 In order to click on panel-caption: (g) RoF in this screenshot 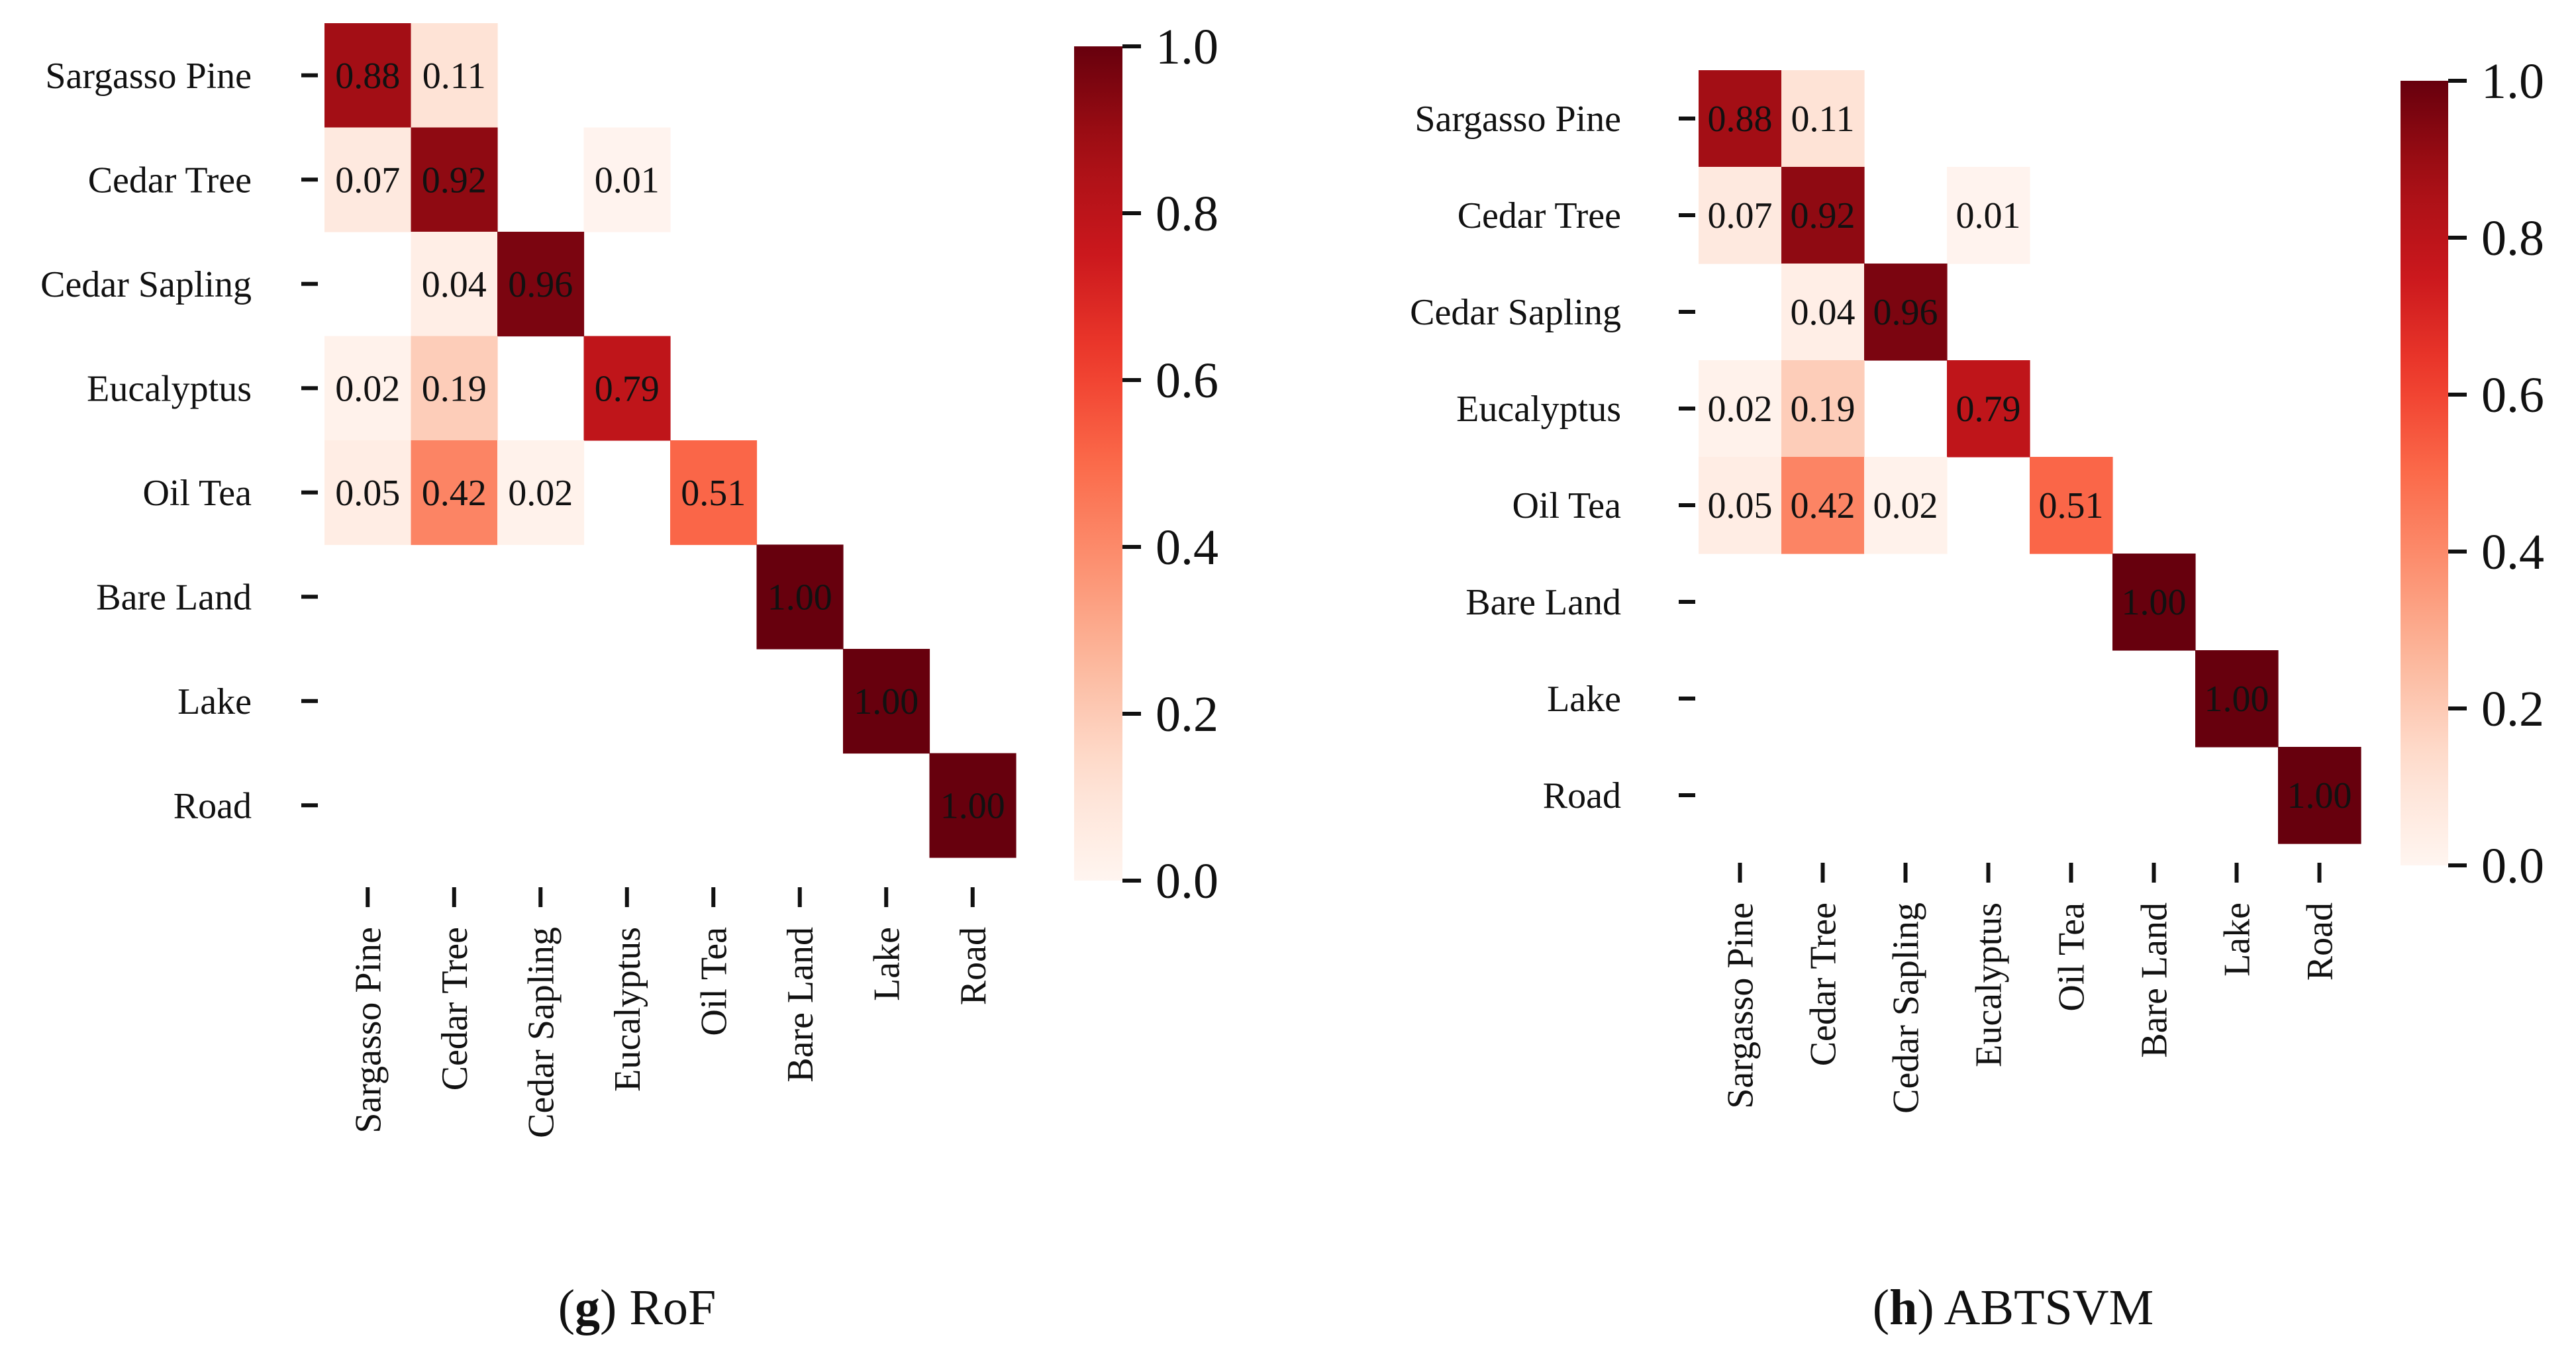, I will do `click(637, 1307)`.